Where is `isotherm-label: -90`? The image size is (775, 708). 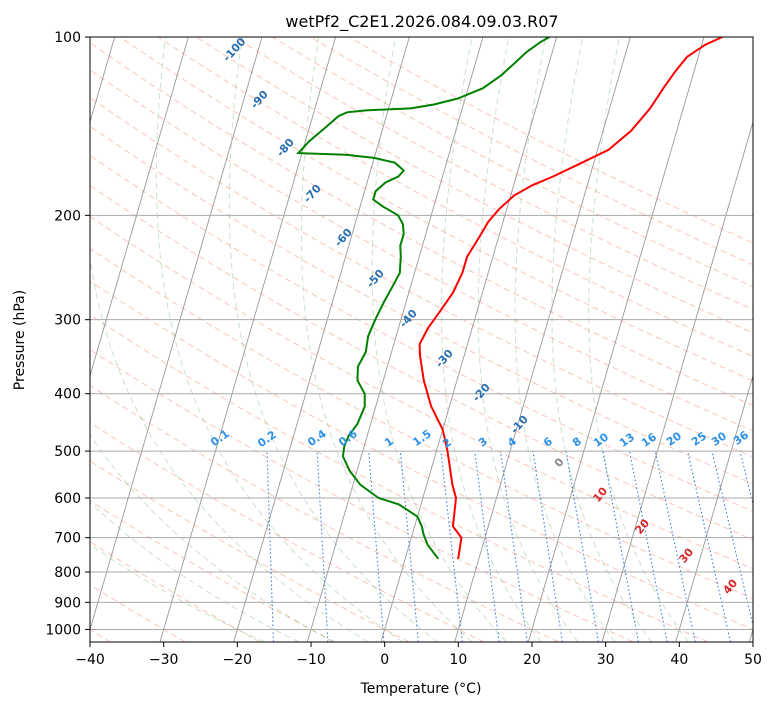 isotherm-label: -90 is located at coordinates (259, 100).